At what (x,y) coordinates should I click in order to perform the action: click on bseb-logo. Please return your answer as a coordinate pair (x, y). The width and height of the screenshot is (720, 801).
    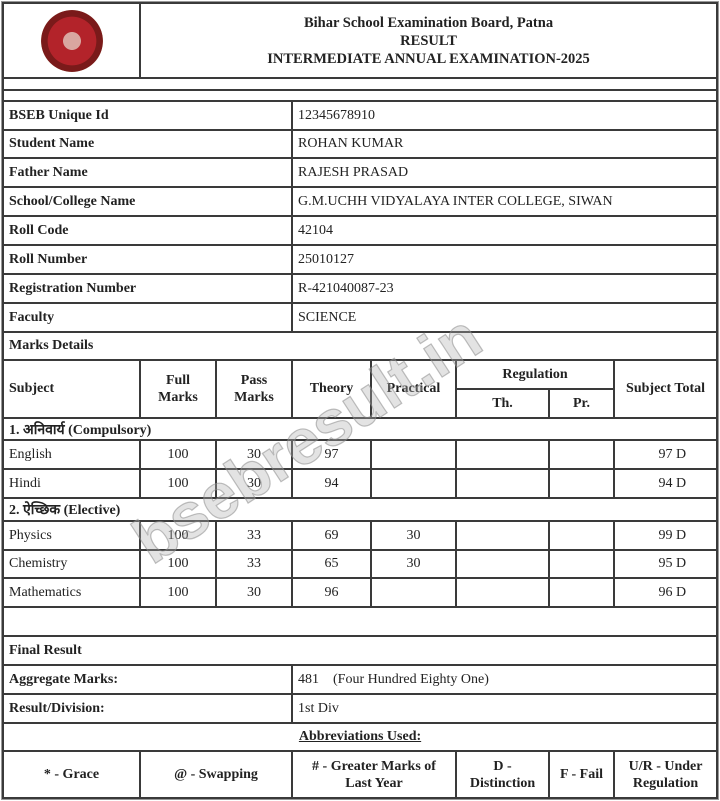
    Looking at the image, I should click on (71, 40).